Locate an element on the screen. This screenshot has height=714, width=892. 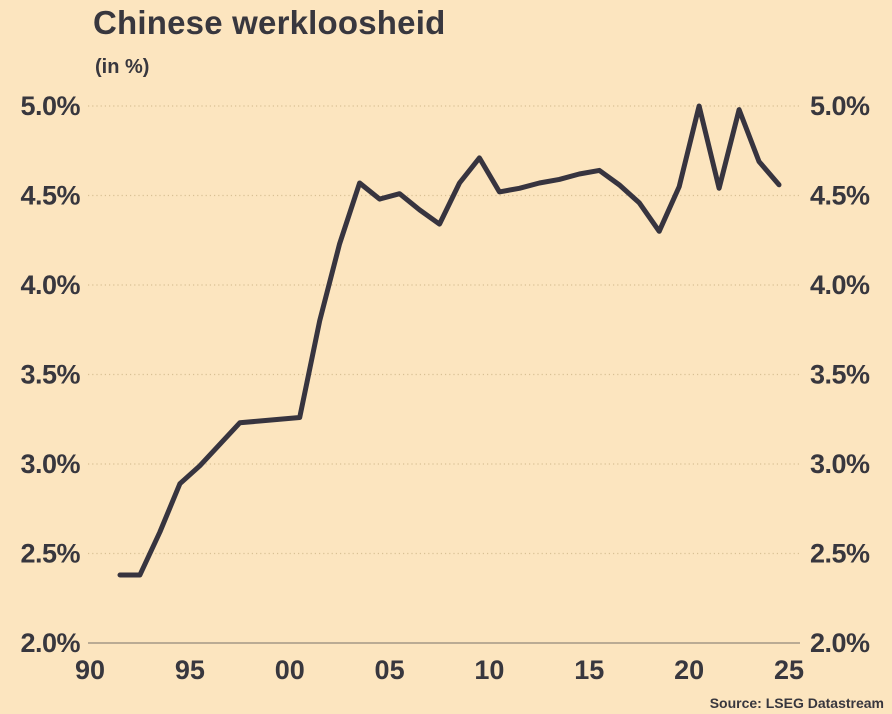
y-tick-label-right-5.0%: 5.0% is located at coordinates (840, 106).